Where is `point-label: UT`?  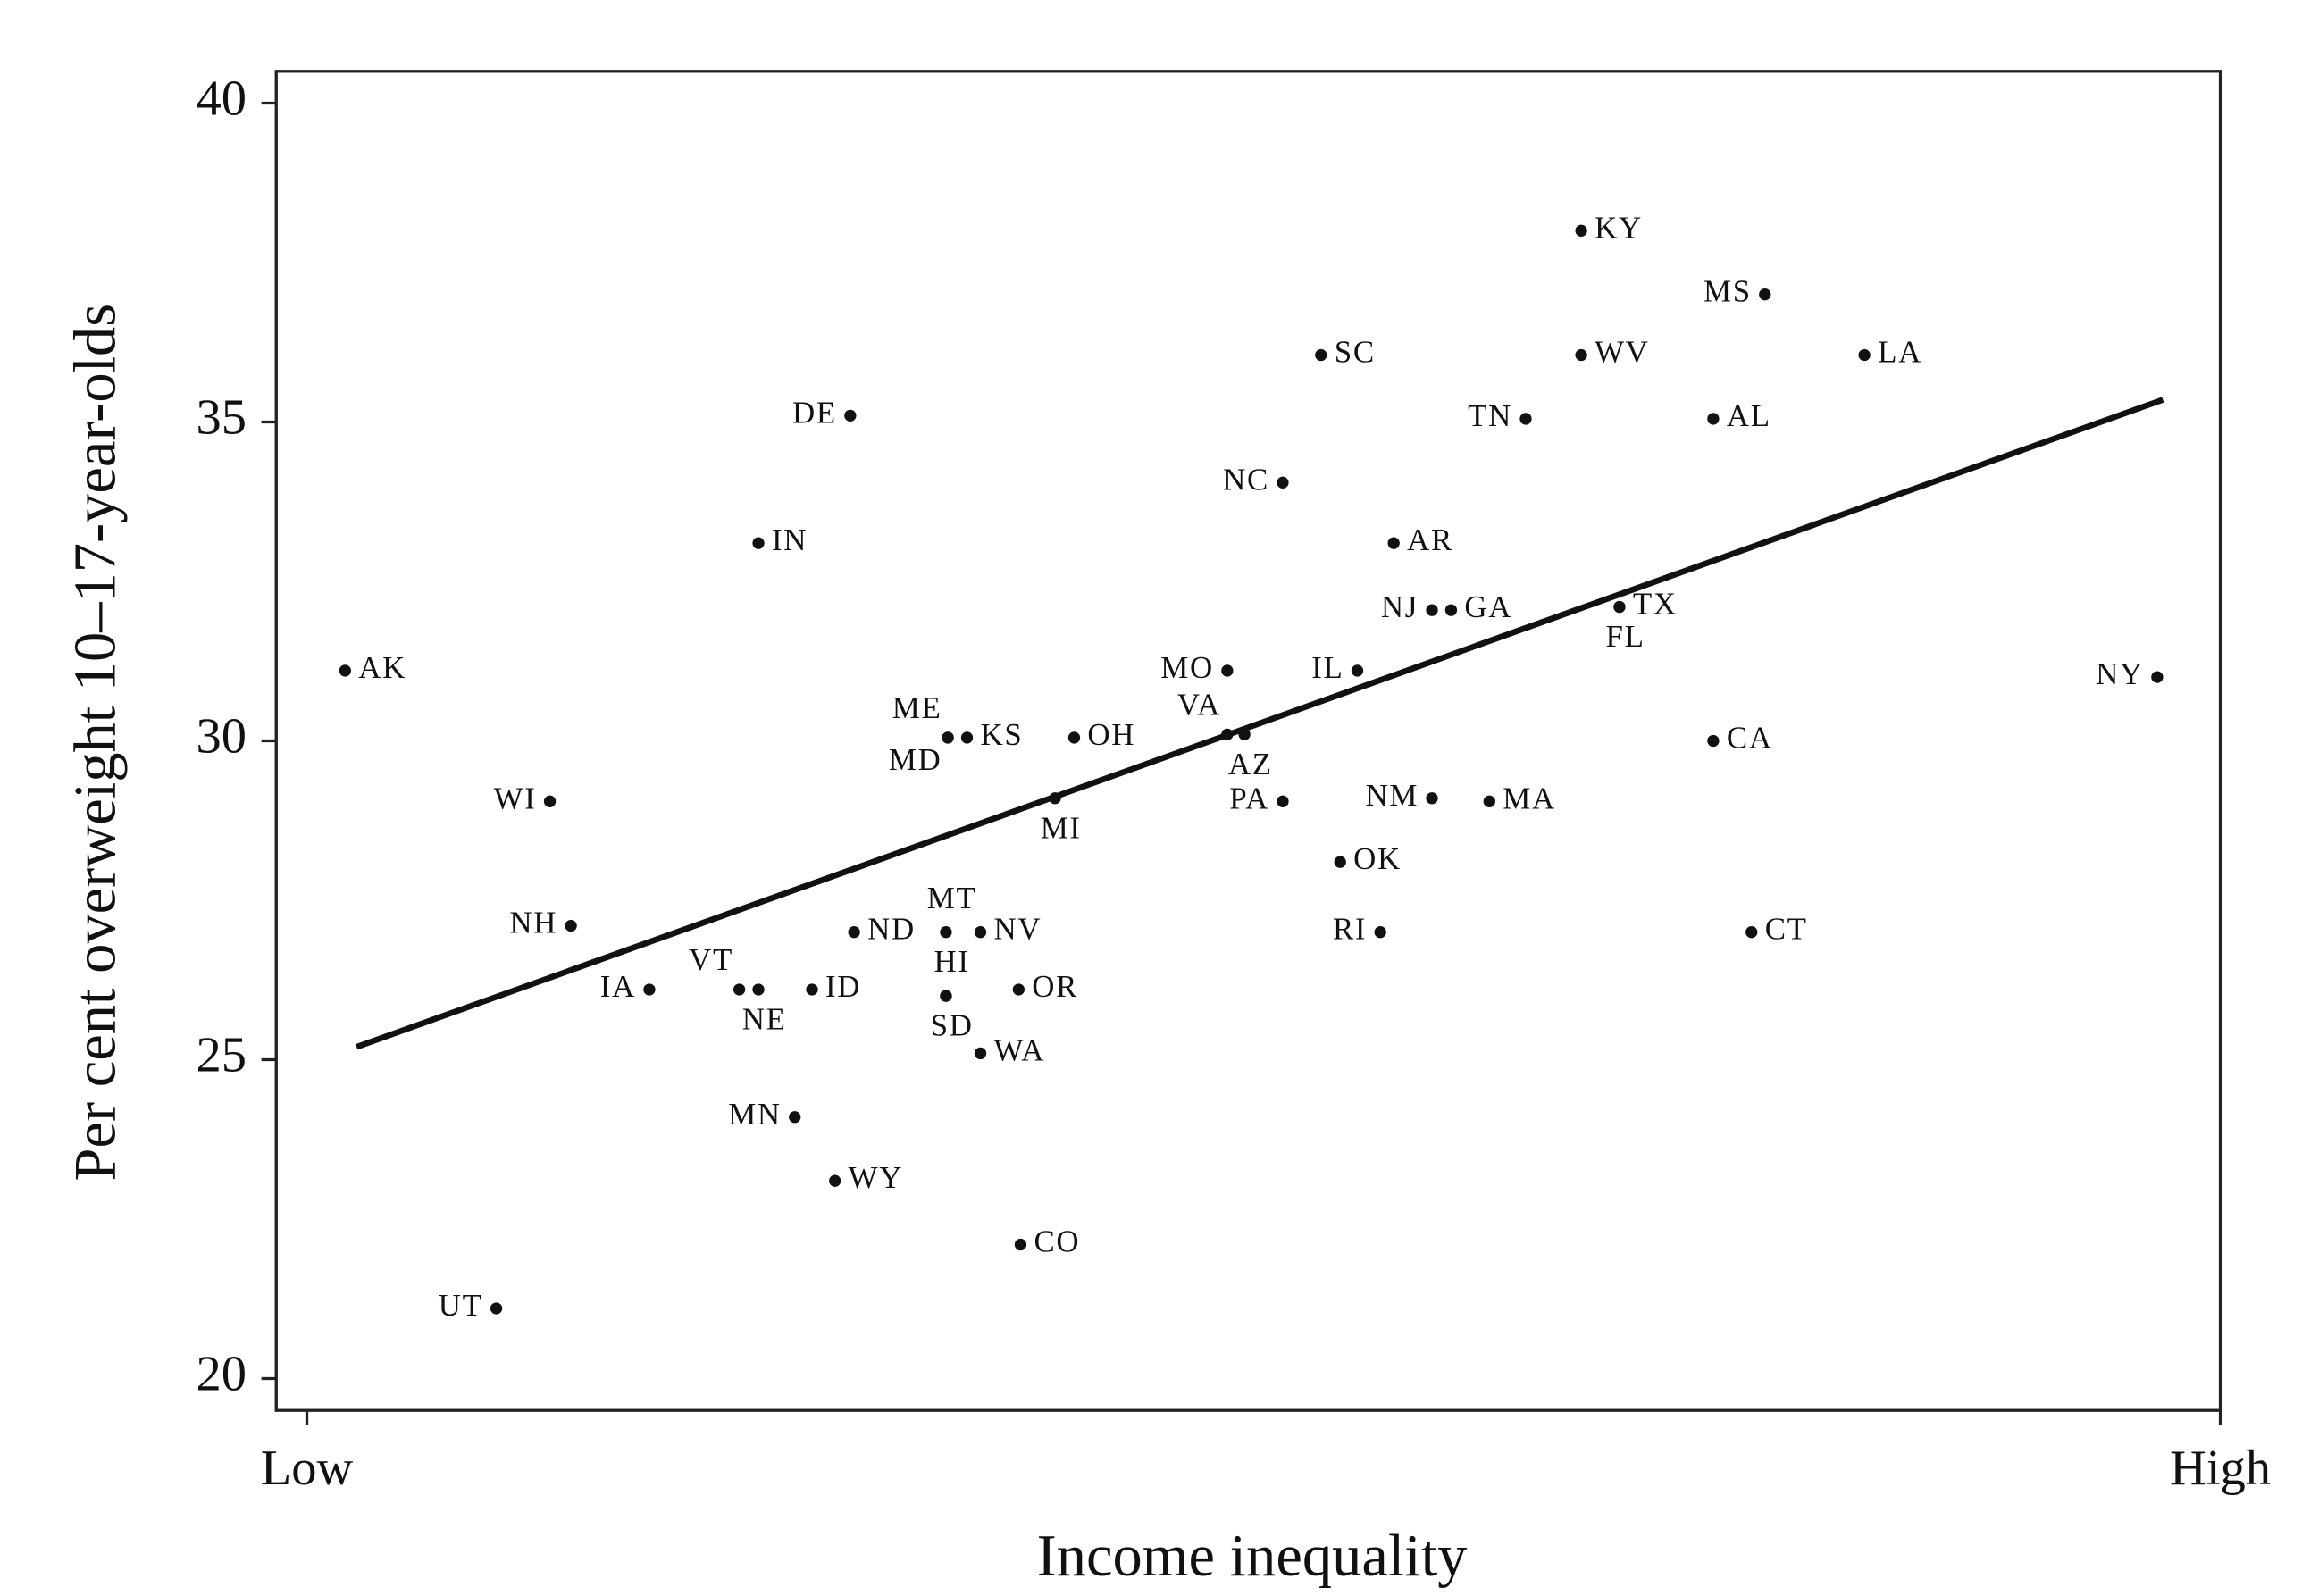 point-label: UT is located at coordinates (461, 1305).